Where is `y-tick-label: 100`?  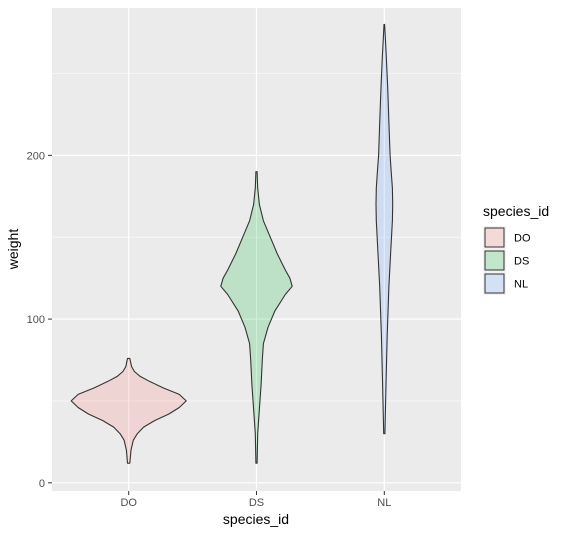 y-tick-label: 100 is located at coordinates (36, 320).